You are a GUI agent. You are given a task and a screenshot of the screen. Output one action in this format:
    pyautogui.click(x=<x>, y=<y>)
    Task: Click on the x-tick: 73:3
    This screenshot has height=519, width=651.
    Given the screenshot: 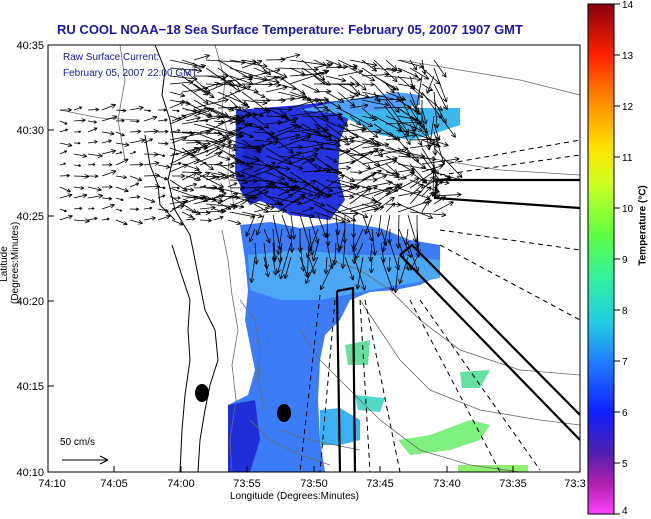 What is the action you would take?
    pyautogui.click(x=574, y=484)
    